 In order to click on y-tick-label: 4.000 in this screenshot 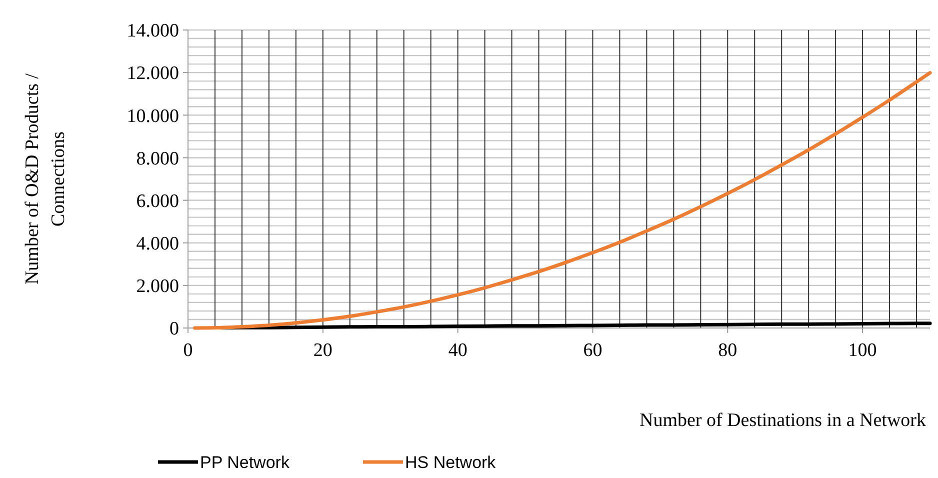, I will do `click(157, 244)`.